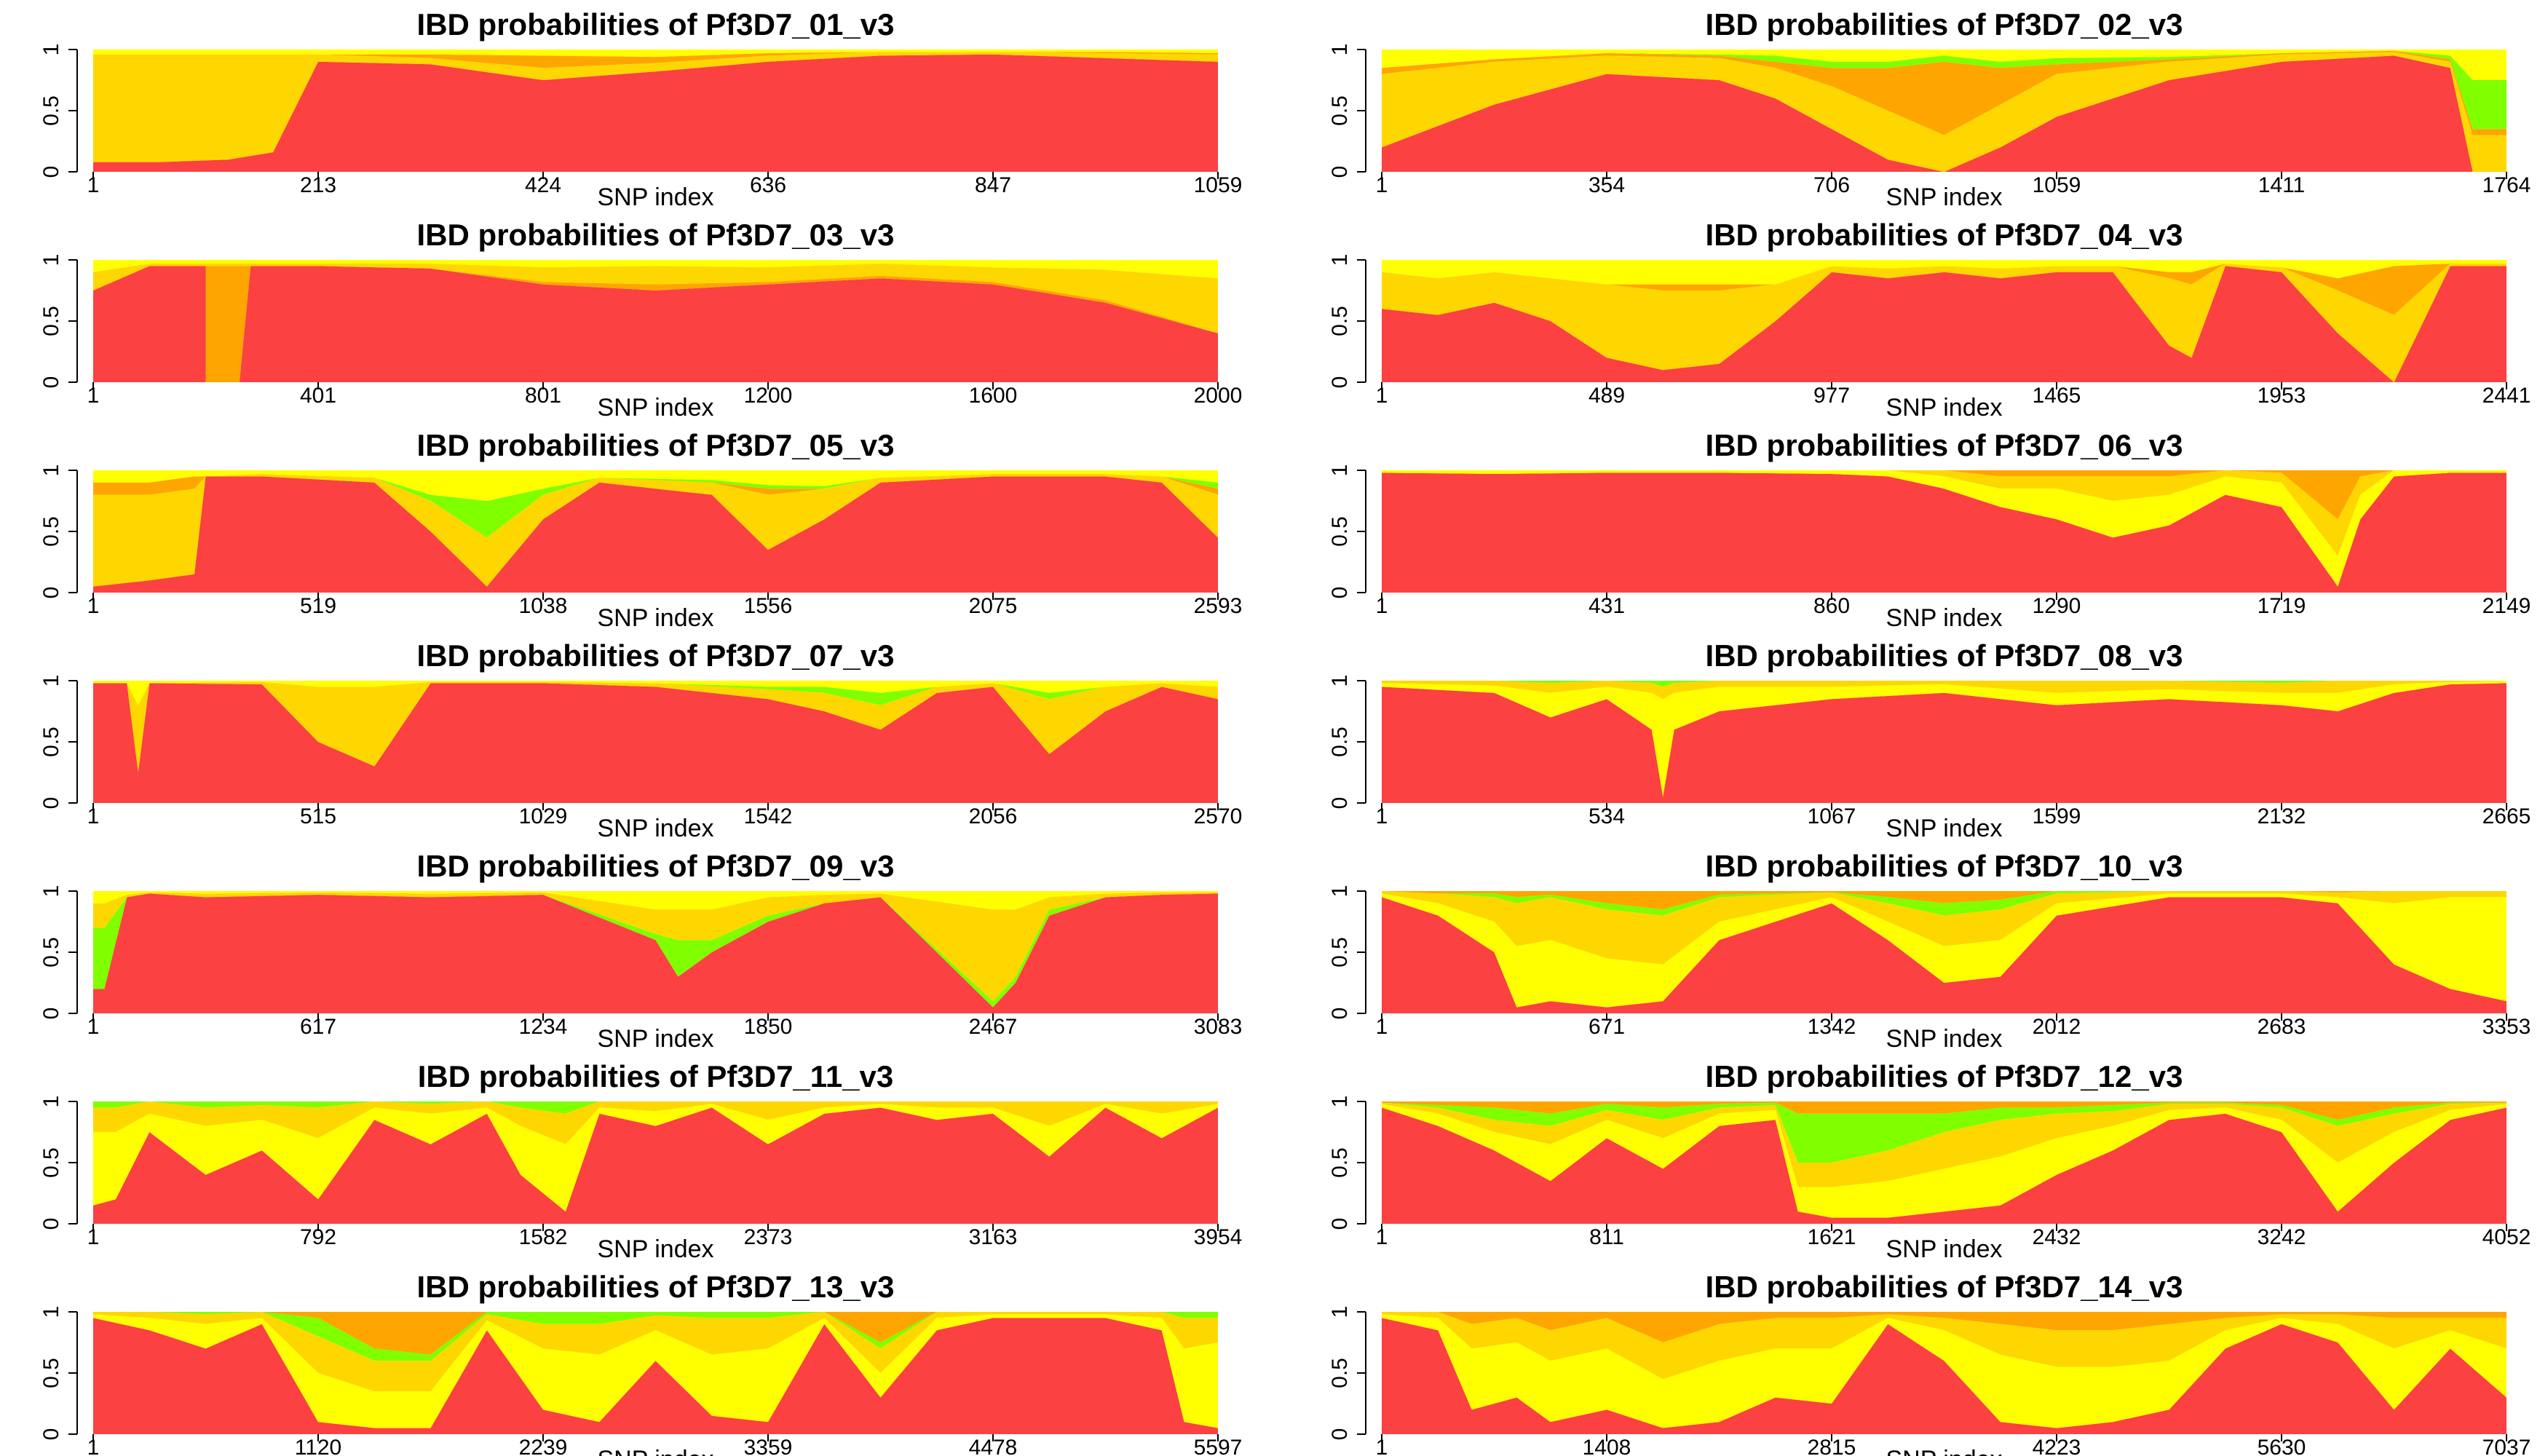 Image resolution: width=2548 pixels, height=1456 pixels. I want to click on x-tick-label: 801, so click(543, 396).